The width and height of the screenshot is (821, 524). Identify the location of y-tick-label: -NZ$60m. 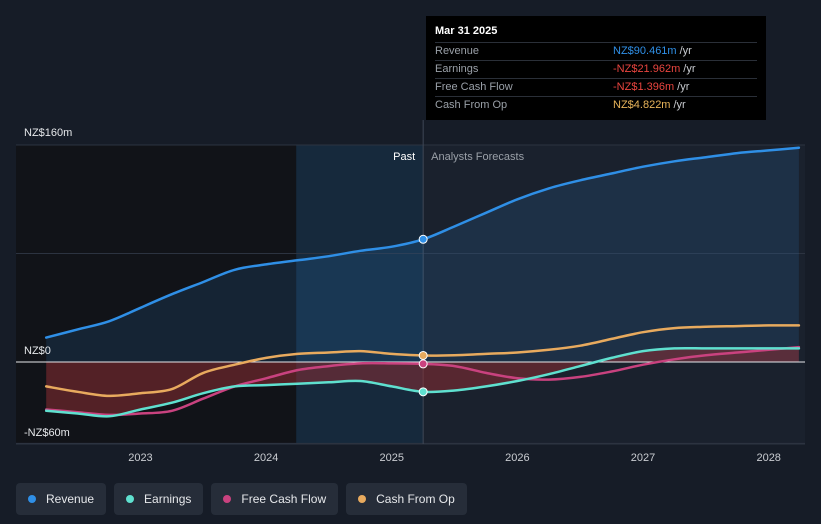
(47, 433).